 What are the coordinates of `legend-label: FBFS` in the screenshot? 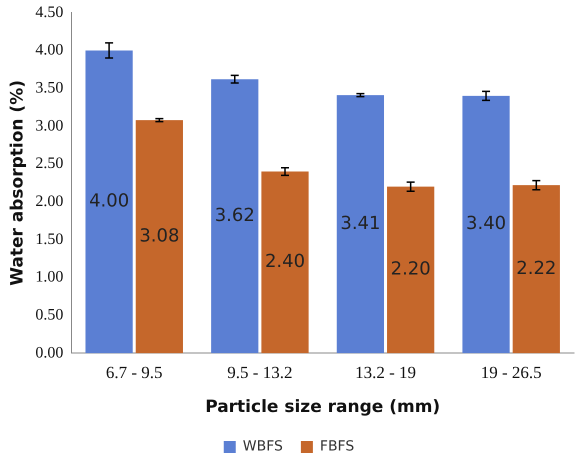 It's located at (337, 446).